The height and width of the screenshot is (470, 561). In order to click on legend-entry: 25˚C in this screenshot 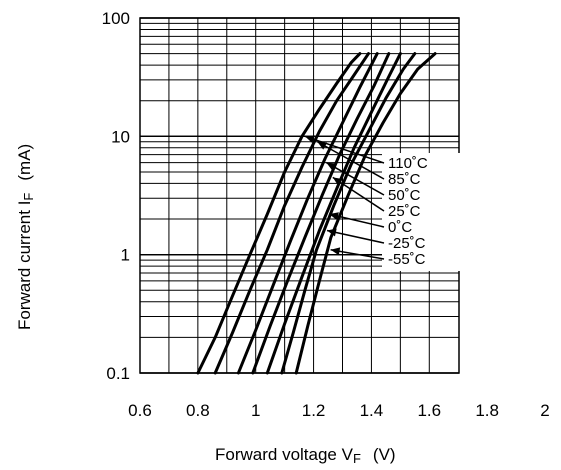, I will do `click(404, 211)`.